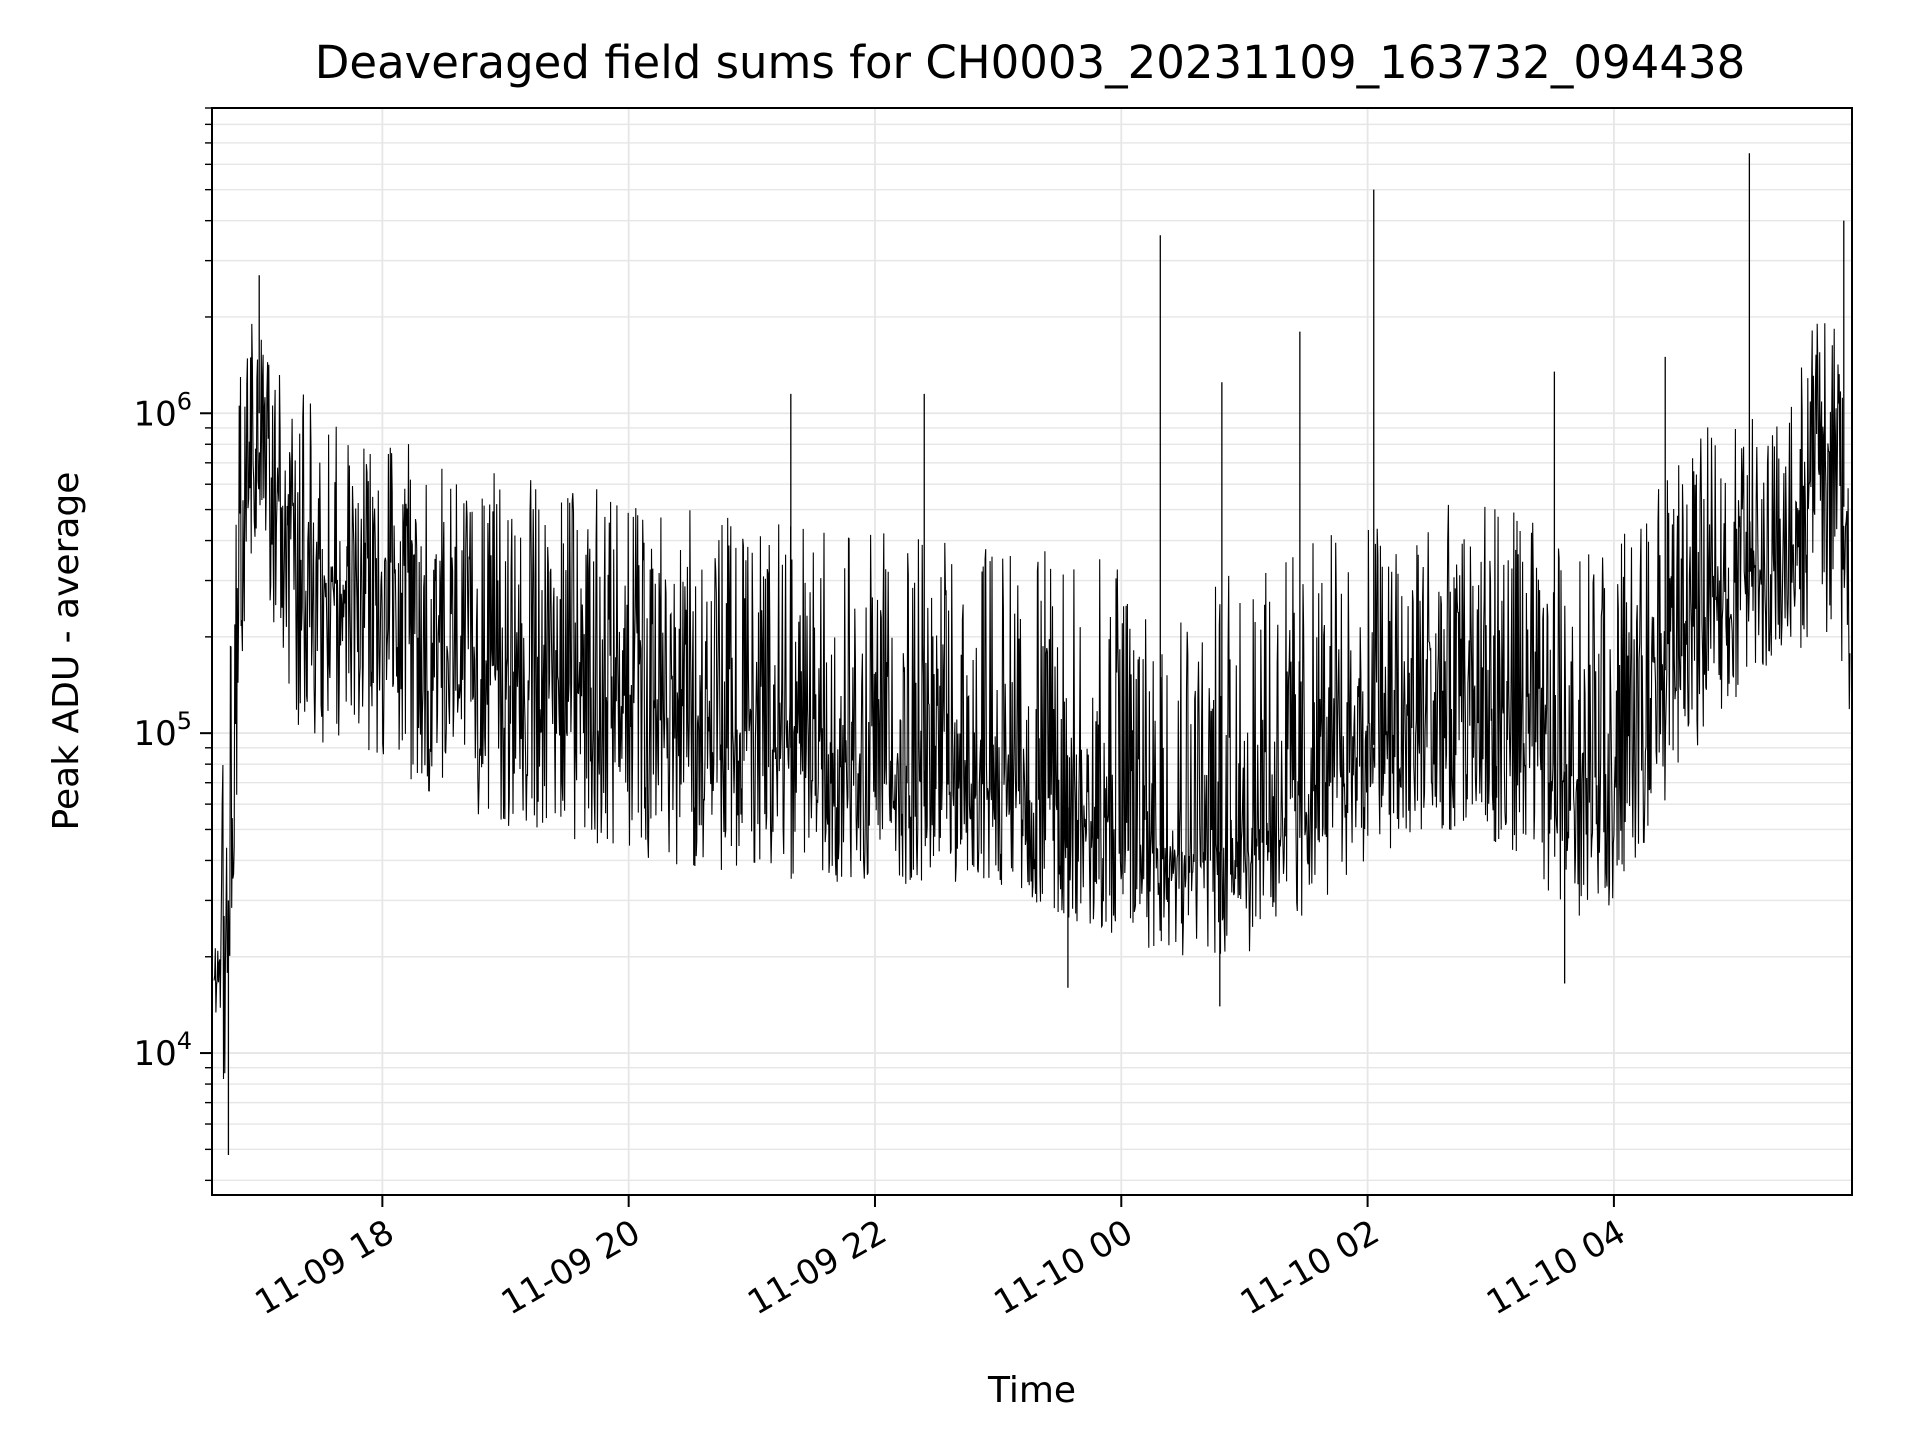  Describe the element at coordinates (1031, 1390) in the screenshot. I see `x-axis-label: Time` at that location.